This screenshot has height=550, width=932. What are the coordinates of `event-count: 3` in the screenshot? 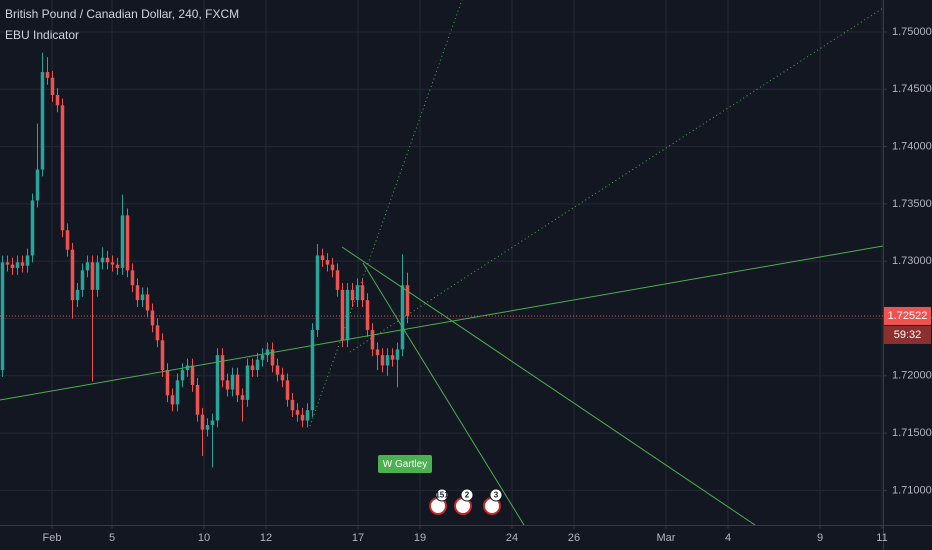 It's located at (496, 495).